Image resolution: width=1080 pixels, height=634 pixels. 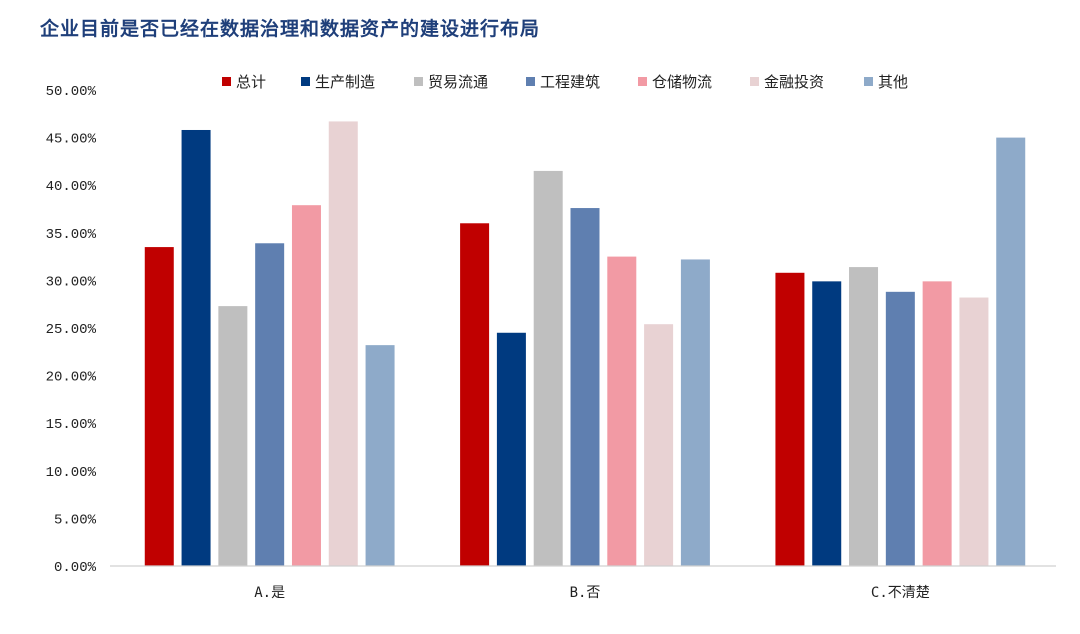 I want to click on y-tick-label: 20.00%, so click(x=71, y=378).